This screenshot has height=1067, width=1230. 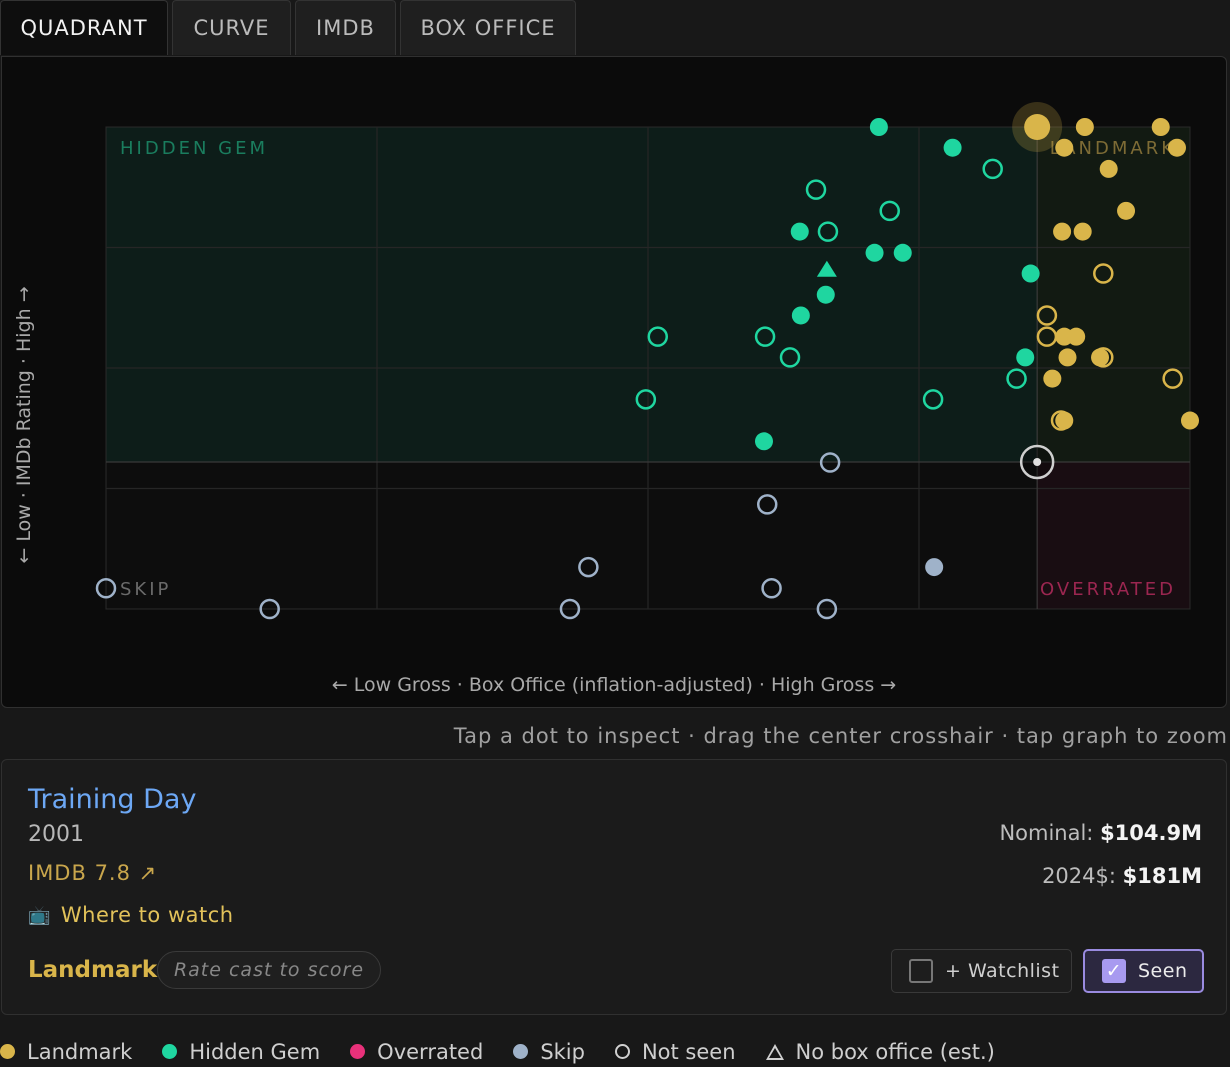 What do you see at coordinates (1108, 589) in the screenshot?
I see `quadrant-label-overrated: OVERRATED` at bounding box center [1108, 589].